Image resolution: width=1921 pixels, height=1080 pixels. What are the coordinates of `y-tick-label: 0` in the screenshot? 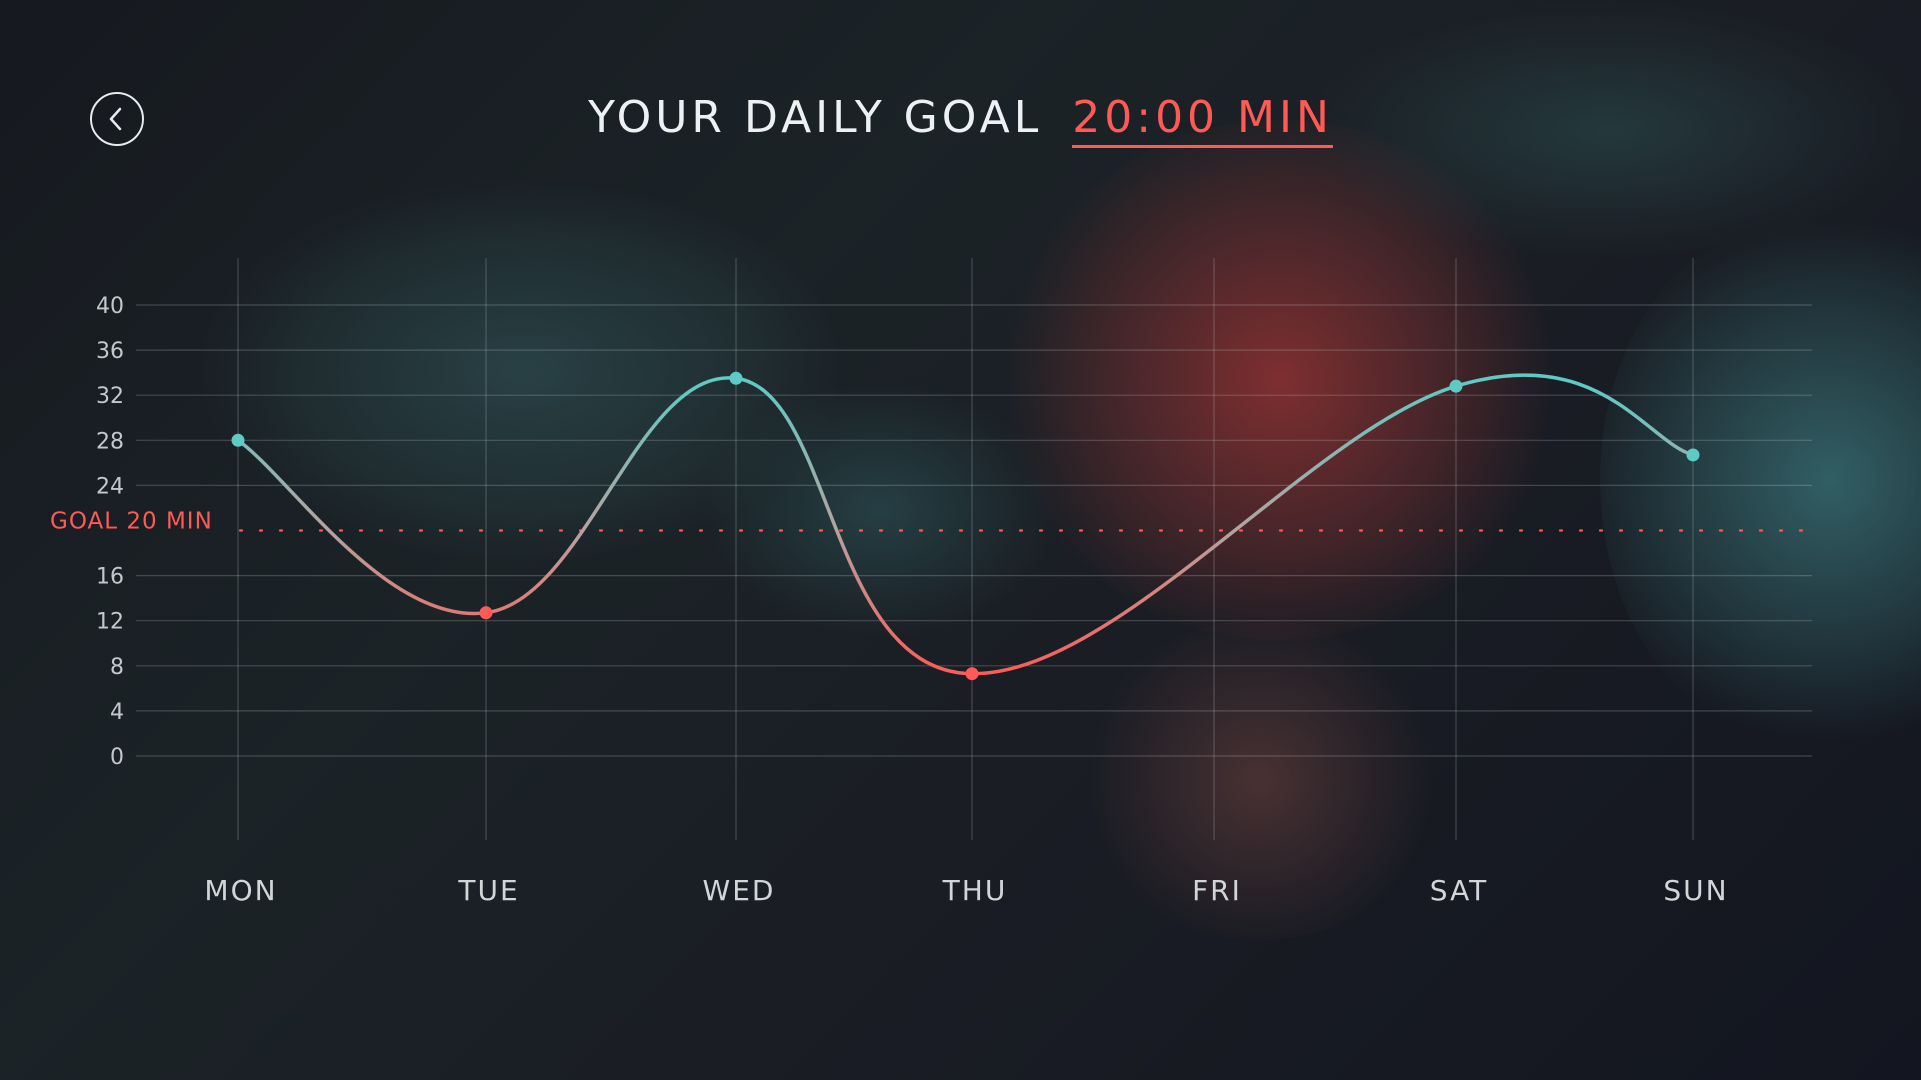 It's located at (117, 757).